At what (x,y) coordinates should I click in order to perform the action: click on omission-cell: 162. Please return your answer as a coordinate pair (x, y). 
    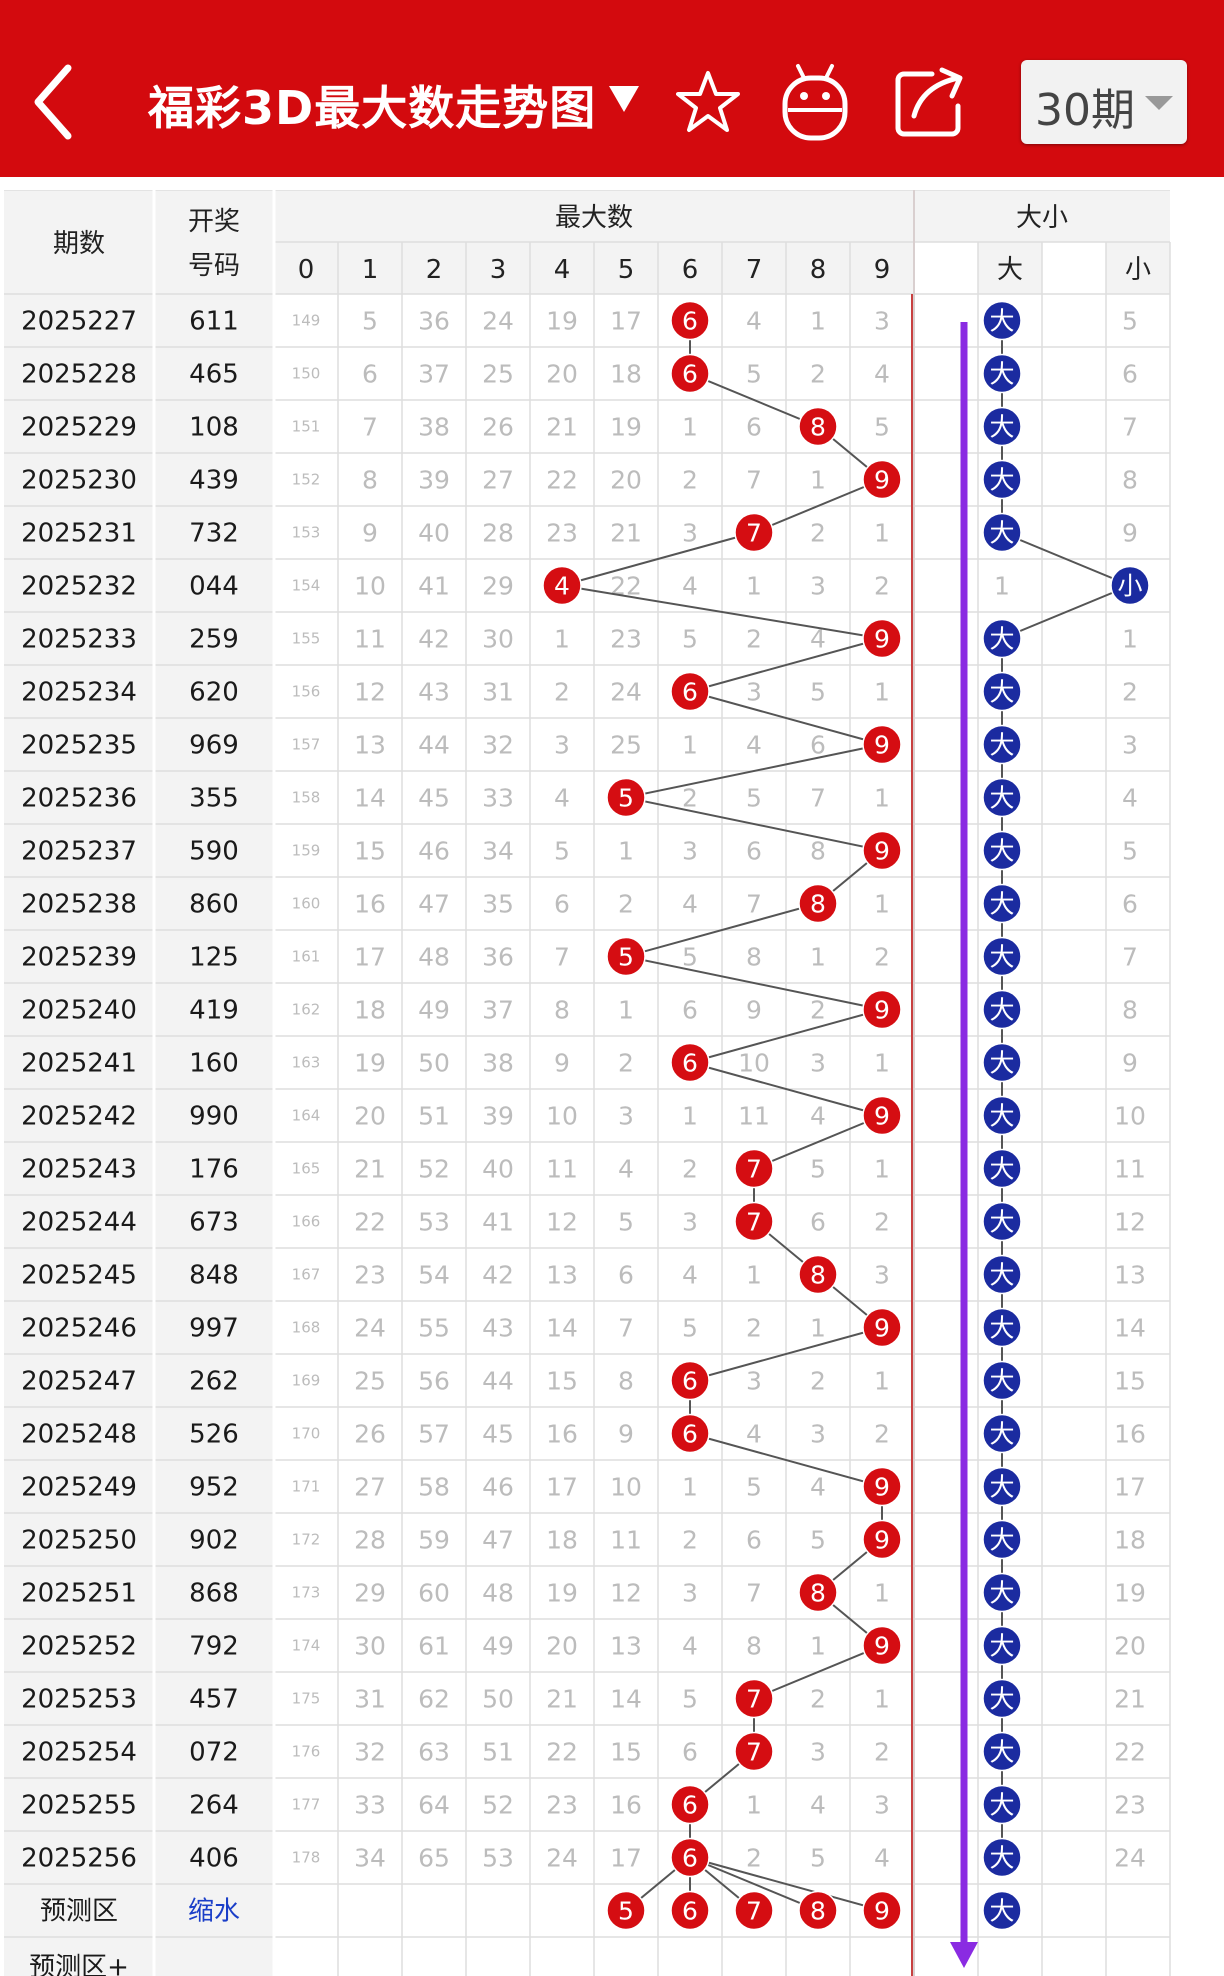
    Looking at the image, I should click on (306, 1010).